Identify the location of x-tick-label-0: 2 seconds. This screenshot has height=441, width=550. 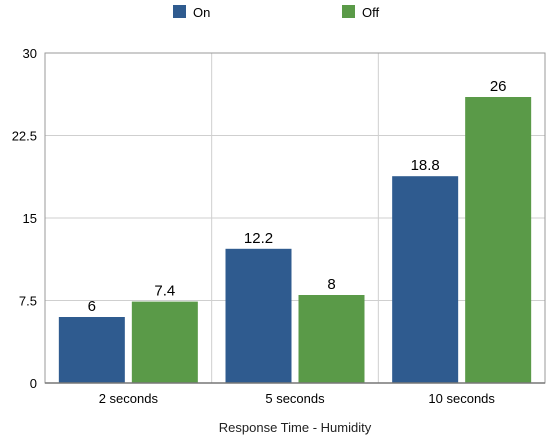
(129, 398).